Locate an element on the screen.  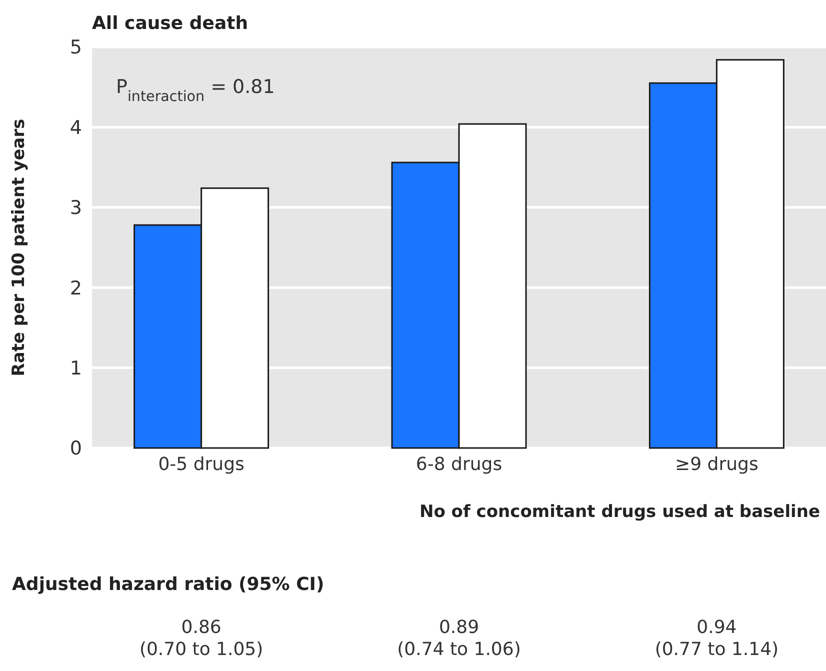
x-tick-label: 6-8 drugs is located at coordinates (459, 464).